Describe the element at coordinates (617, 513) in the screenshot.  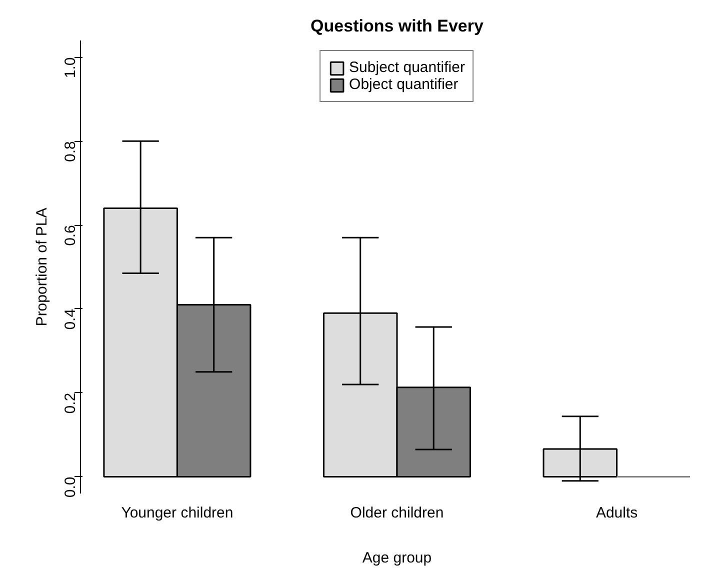
I see `x-tick-label: Adults` at that location.